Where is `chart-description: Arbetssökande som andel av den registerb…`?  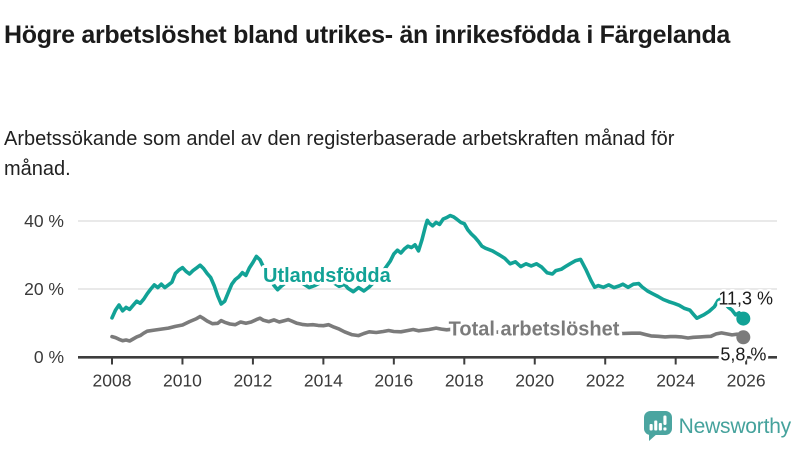
chart-description: Arbetssökande som andel av den registerb… is located at coordinates (339, 154).